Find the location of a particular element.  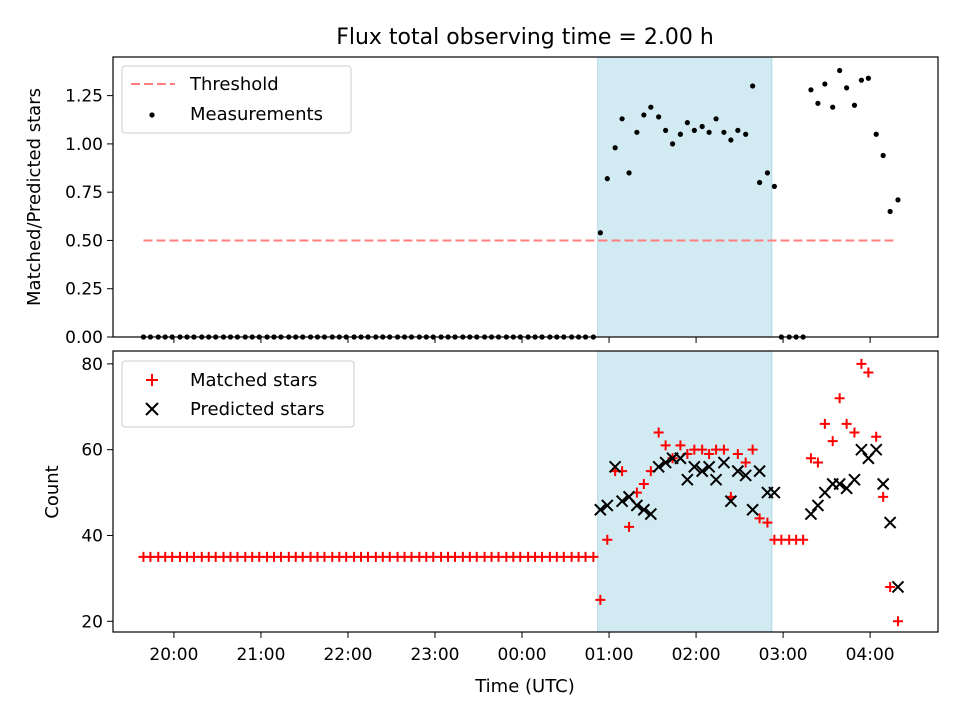

bottom-x-tick-label: 00:00 is located at coordinates (522, 655).